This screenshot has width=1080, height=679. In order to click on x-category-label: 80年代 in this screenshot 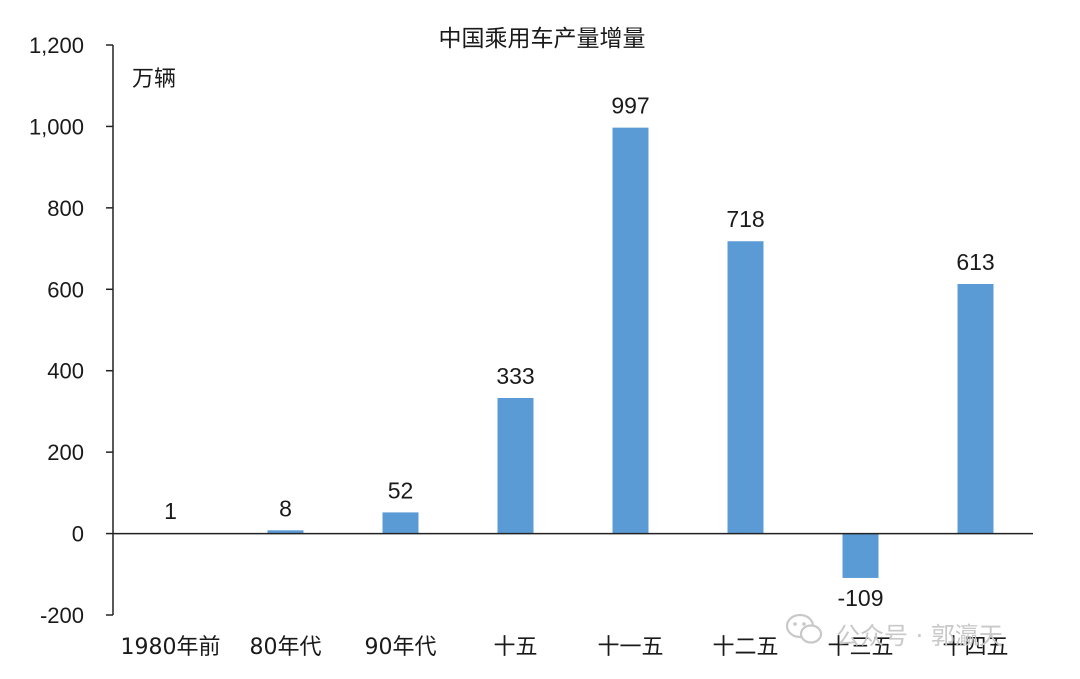, I will do `click(286, 647)`.